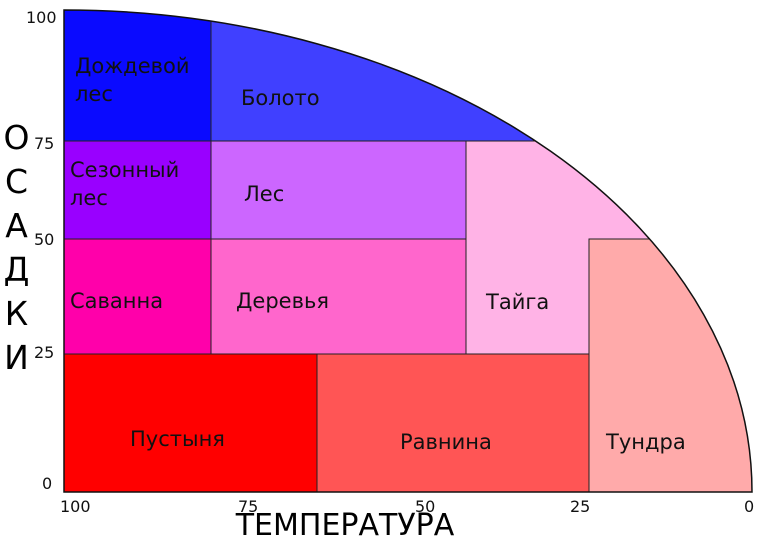 Image resolution: width=765 pixels, height=551 pixels. I want to click on x-tick-label: 25, so click(580, 506).